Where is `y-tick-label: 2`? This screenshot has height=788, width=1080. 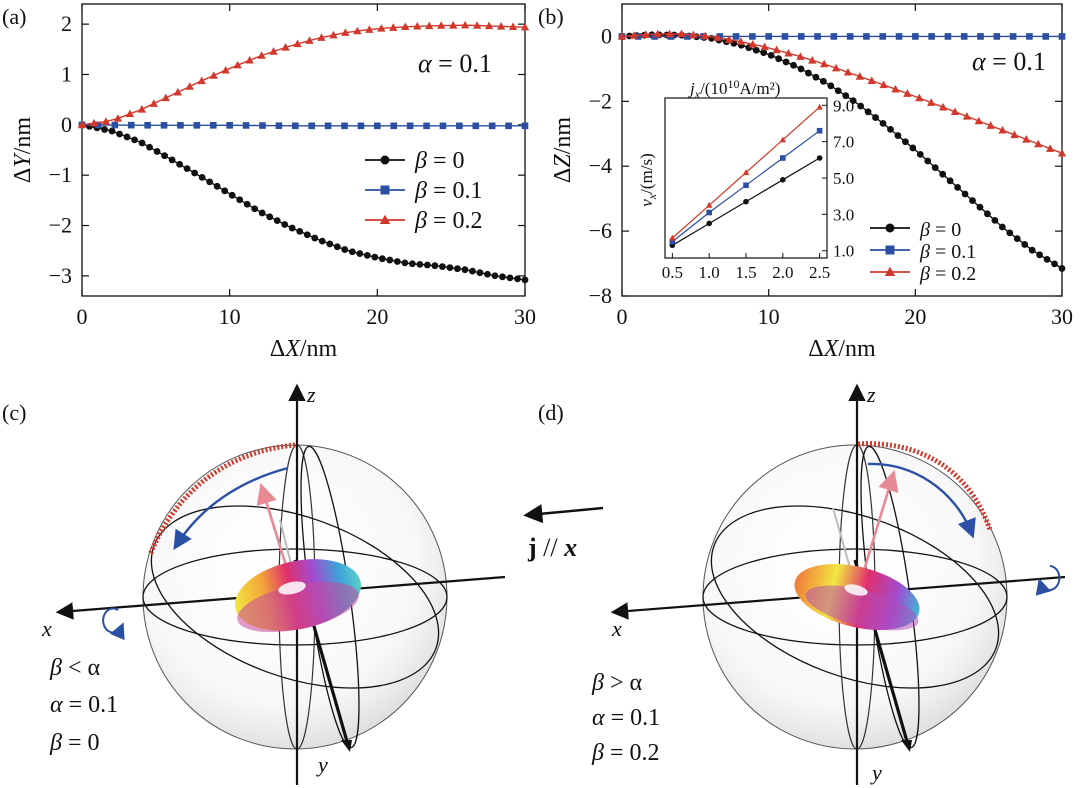 y-tick-label: 2 is located at coordinates (66, 23).